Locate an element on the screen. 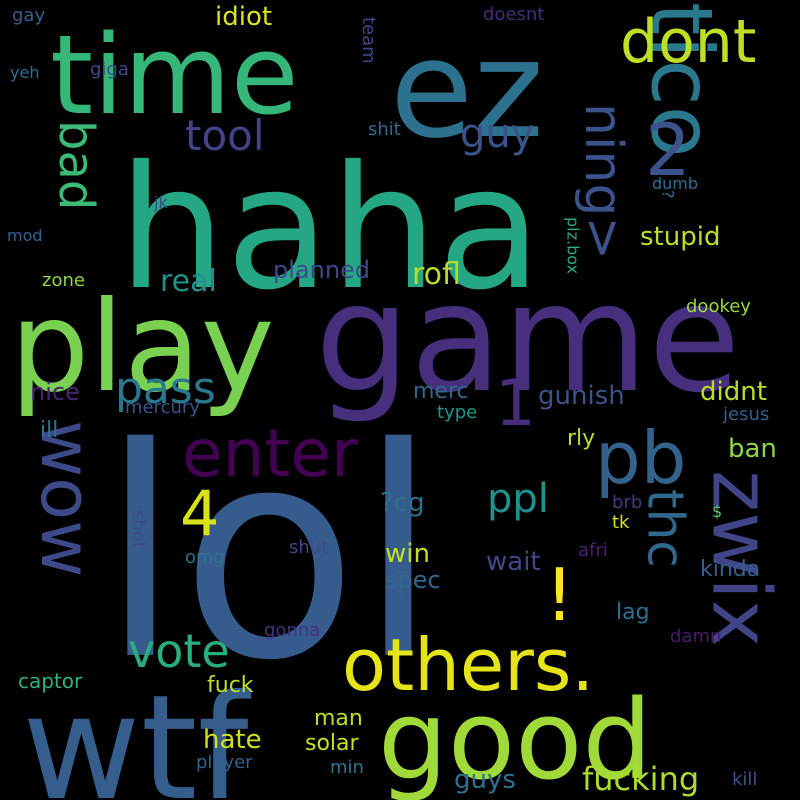 The image size is (800, 800). word-giga: giga is located at coordinates (109, 69).